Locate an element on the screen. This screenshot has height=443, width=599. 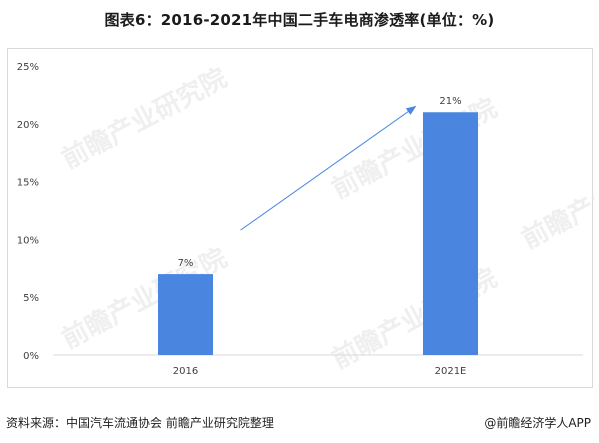
y-tick-label: 15% is located at coordinates (28, 183).